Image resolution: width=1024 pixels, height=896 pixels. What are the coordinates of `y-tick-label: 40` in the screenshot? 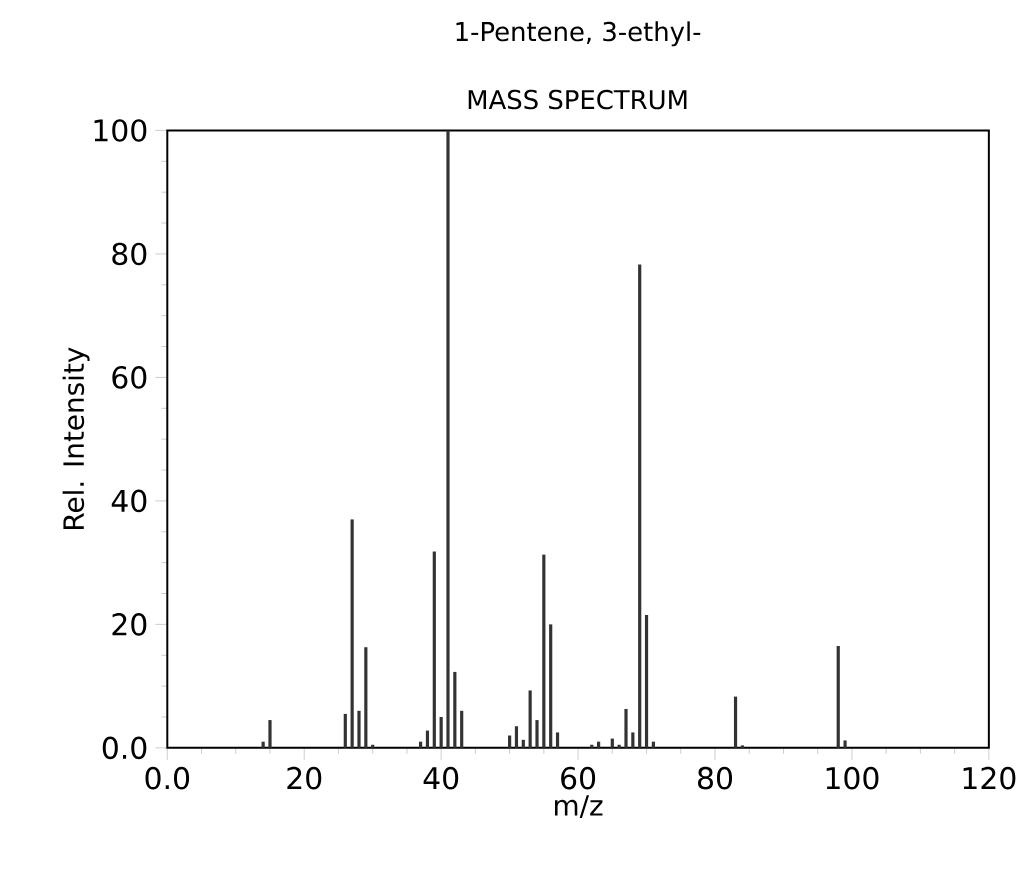 It's located at (129, 501).